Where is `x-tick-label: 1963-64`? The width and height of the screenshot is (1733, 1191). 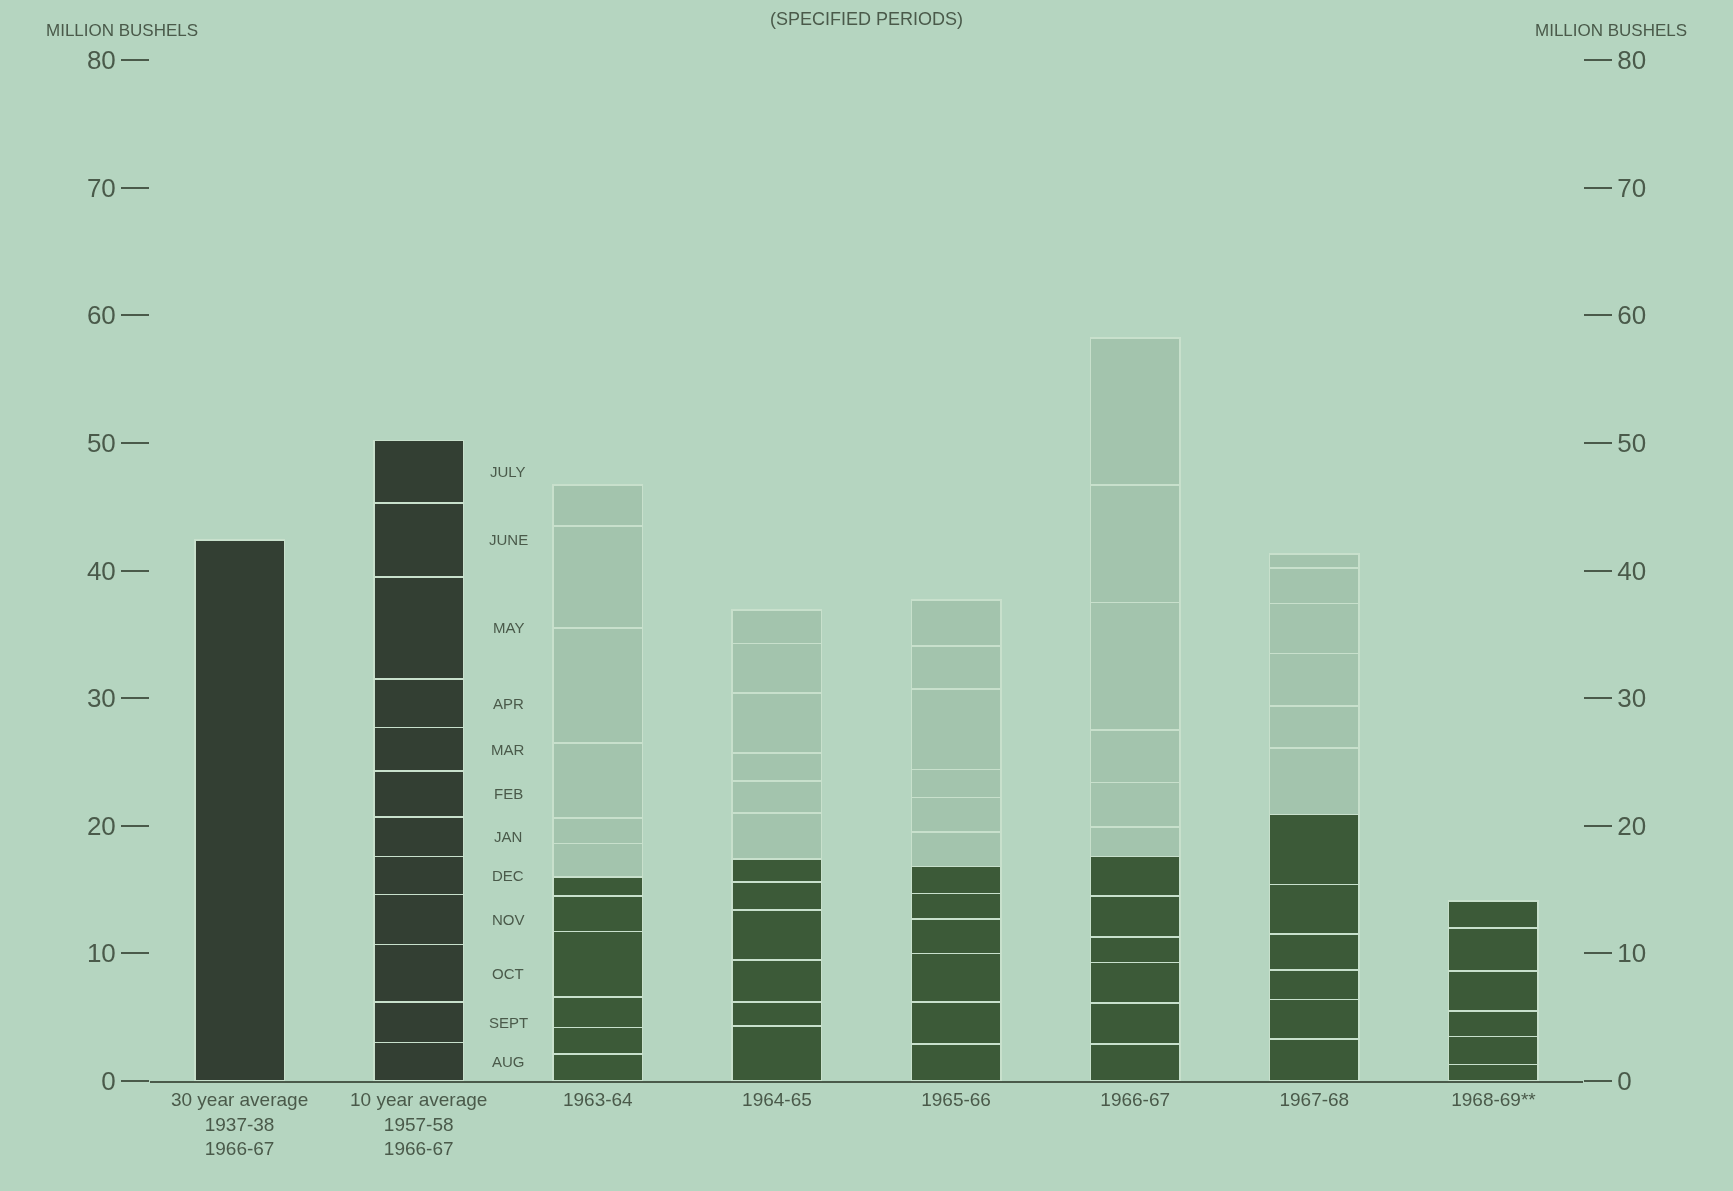 x-tick-label: 1963-64 is located at coordinates (598, 1099).